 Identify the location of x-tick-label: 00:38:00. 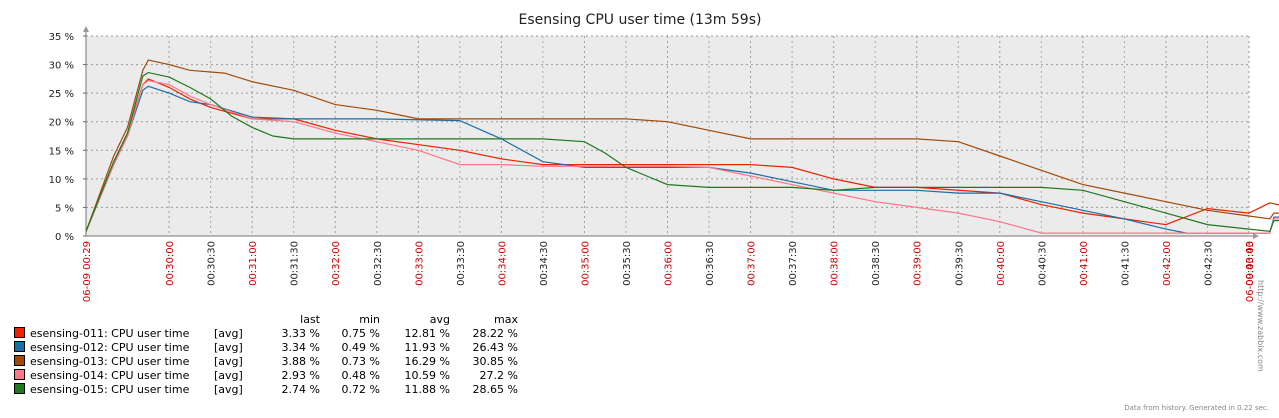
(835, 263).